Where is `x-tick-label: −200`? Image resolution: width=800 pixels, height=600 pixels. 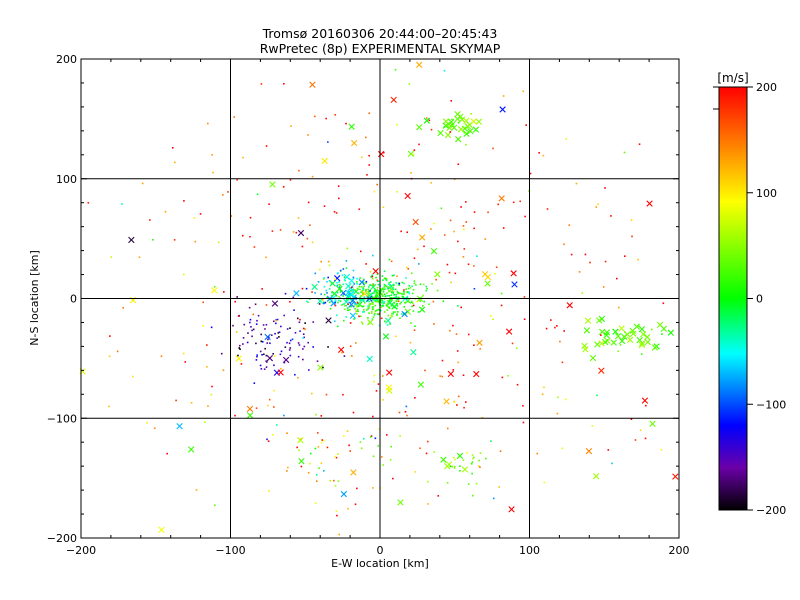 x-tick-label: −200 is located at coordinates (81, 550).